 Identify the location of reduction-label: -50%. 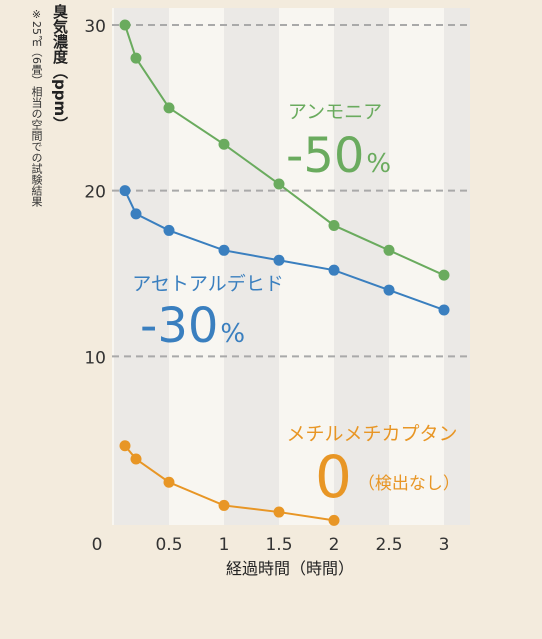
(338, 156).